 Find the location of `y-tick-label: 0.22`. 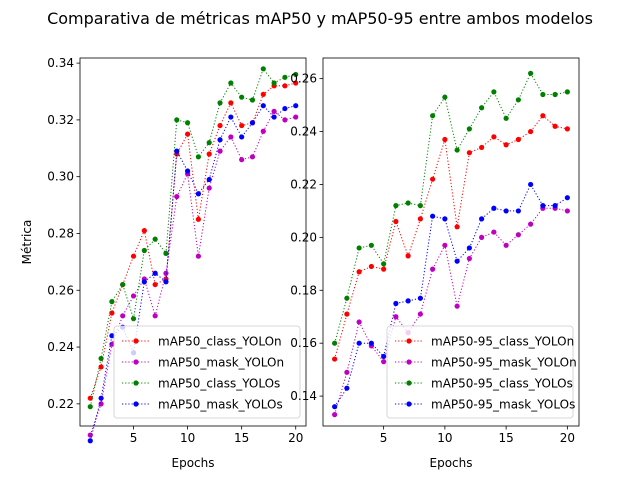

y-tick-label: 0.22 is located at coordinates (303, 184).